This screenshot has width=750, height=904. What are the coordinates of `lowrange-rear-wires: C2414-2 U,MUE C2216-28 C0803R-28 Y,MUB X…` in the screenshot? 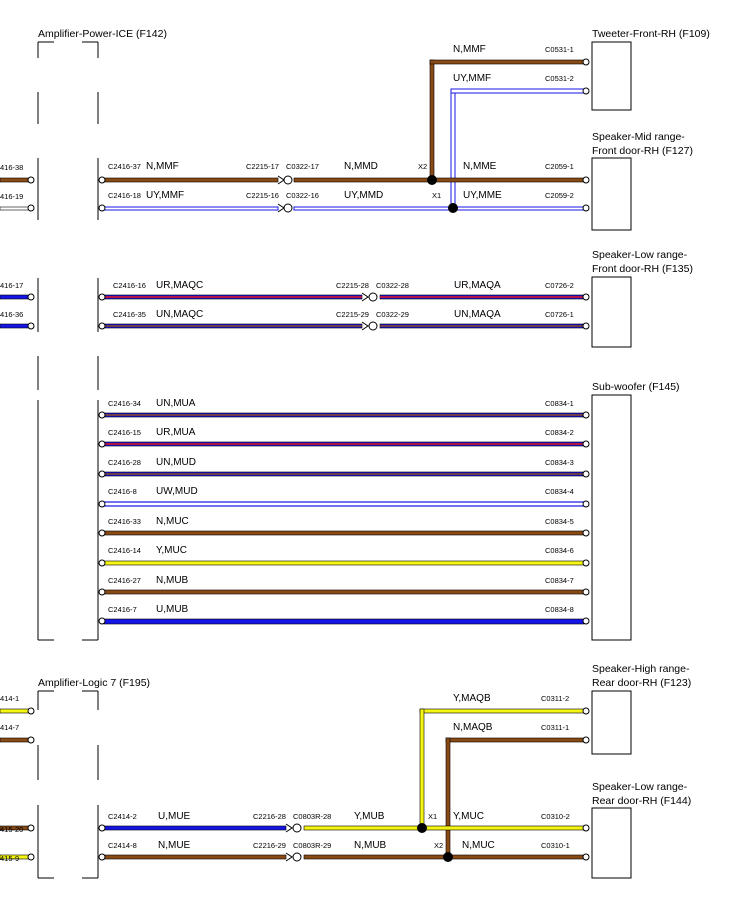 It's located at (344, 836).